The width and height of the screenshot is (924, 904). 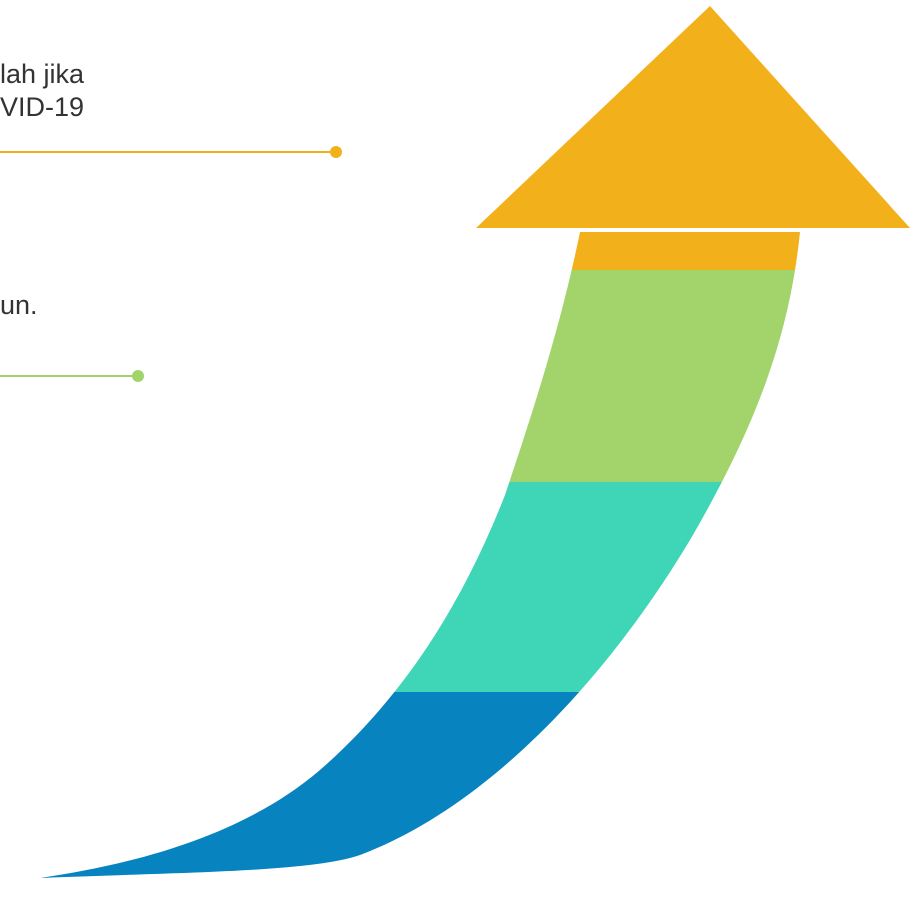 I want to click on annotation-2-line-1: un., so click(x=19, y=305).